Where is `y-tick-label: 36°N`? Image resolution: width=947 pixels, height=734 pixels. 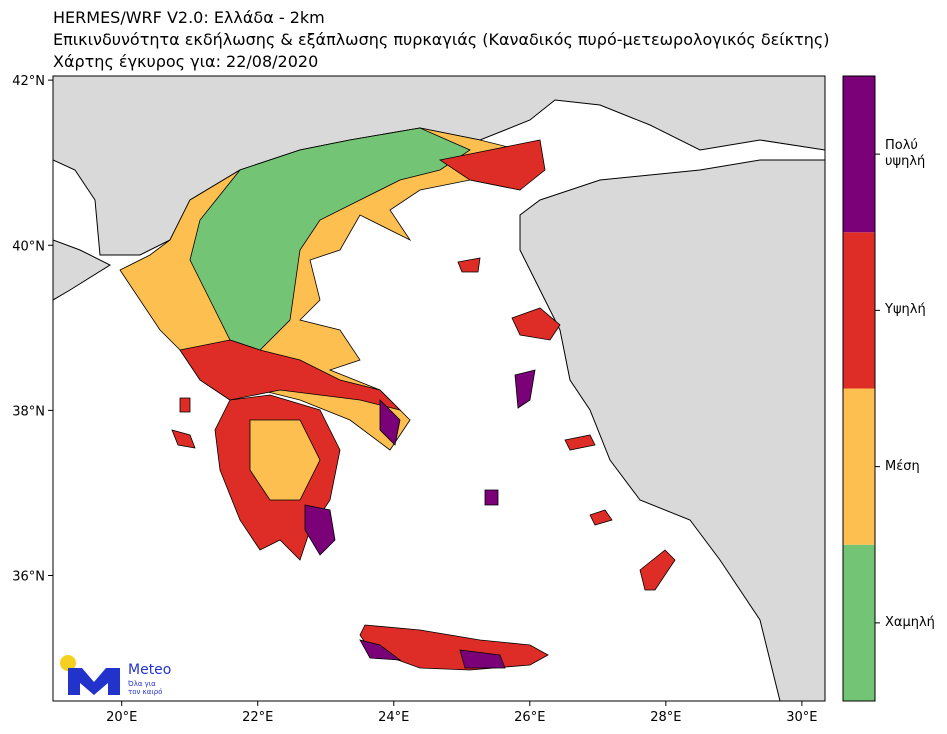
y-tick-label: 36°N is located at coordinates (28, 577).